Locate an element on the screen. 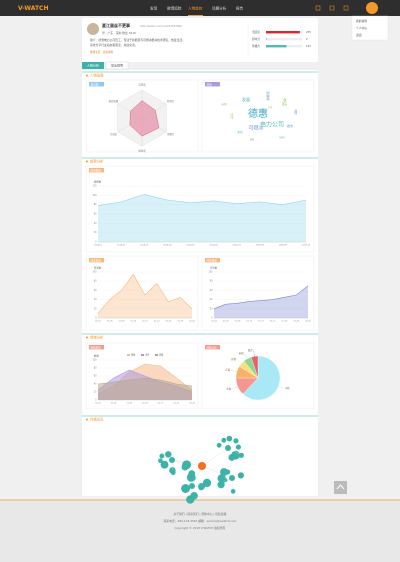  logo: V-WATCH is located at coordinates (33, 8).